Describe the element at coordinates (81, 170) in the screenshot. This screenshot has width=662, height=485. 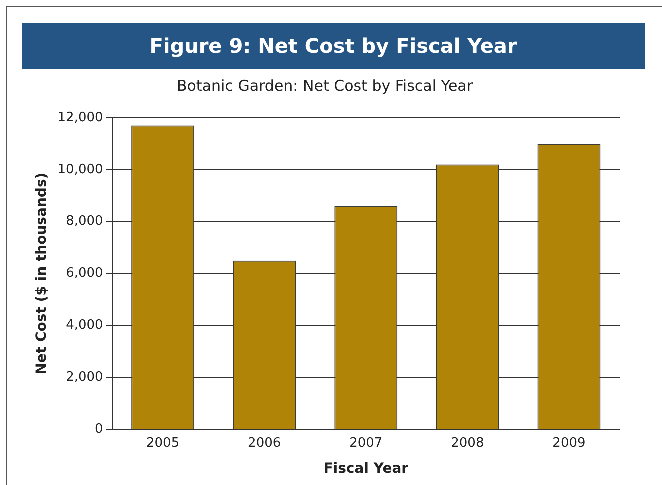
I see `y-tick-label: 10,000` at that location.